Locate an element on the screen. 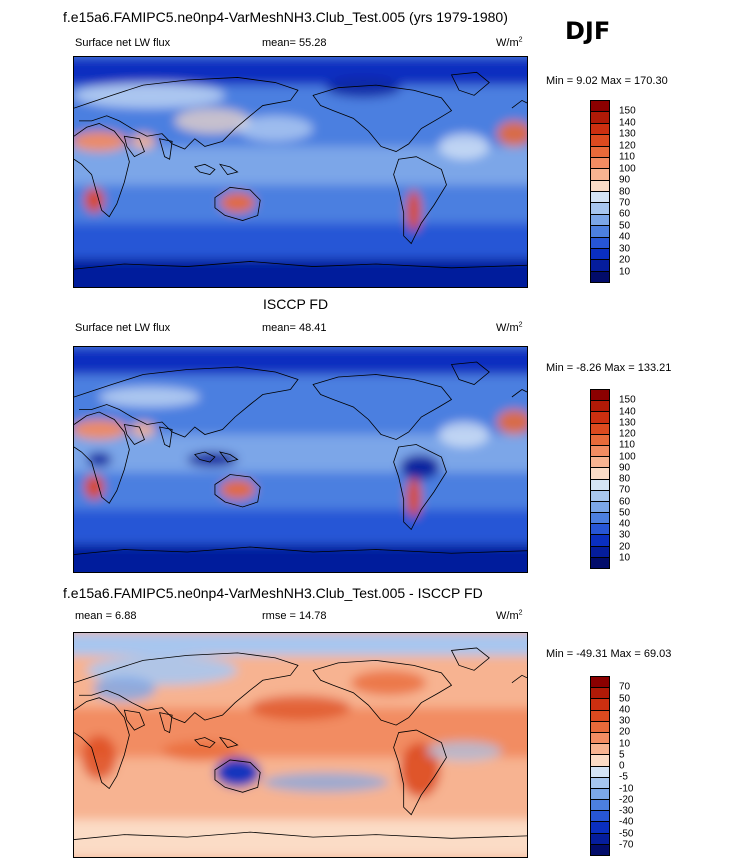  colorbar-label: -20 is located at coordinates (626, 800).